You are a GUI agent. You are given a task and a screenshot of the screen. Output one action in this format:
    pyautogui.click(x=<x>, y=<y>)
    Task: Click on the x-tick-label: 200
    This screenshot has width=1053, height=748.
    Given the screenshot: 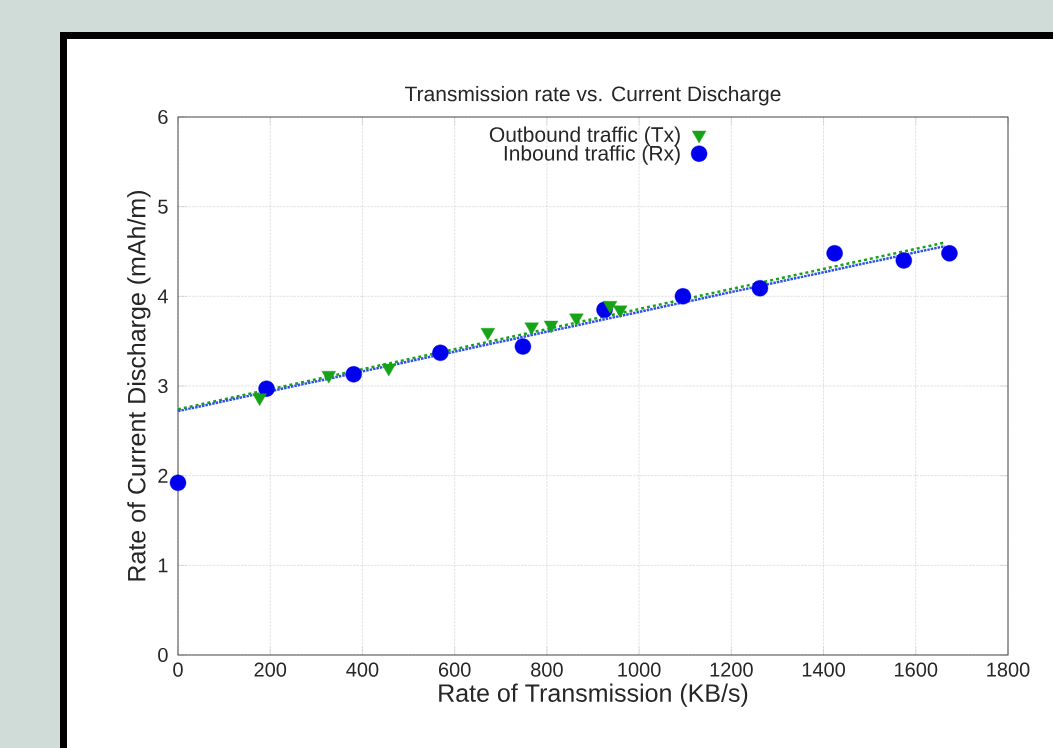 What is the action you would take?
    pyautogui.click(x=270, y=669)
    